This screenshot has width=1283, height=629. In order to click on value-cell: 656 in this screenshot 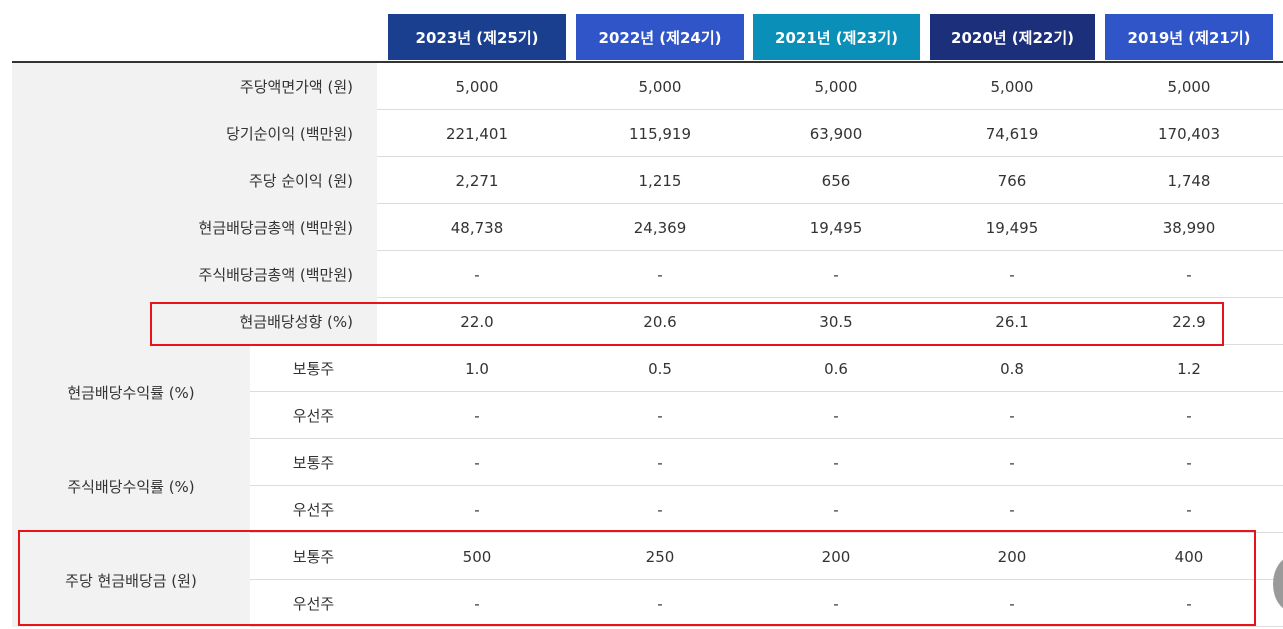, I will do `click(836, 180)`.